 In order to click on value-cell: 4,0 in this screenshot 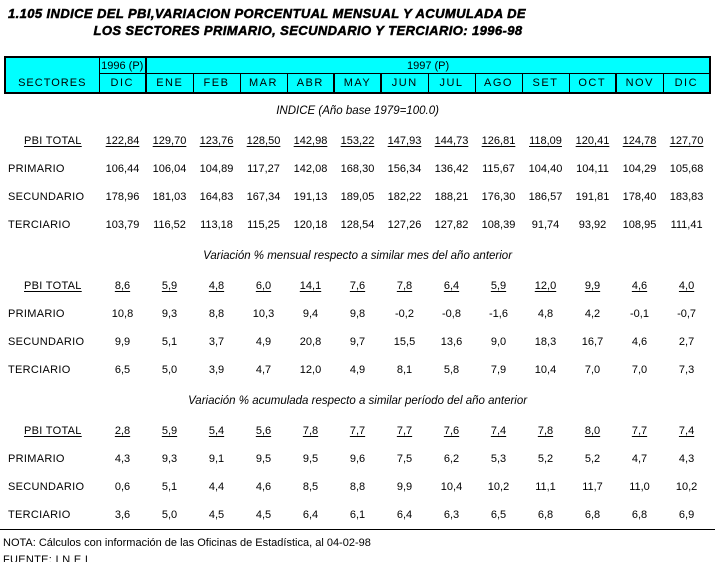, I will do `click(686, 286)`.